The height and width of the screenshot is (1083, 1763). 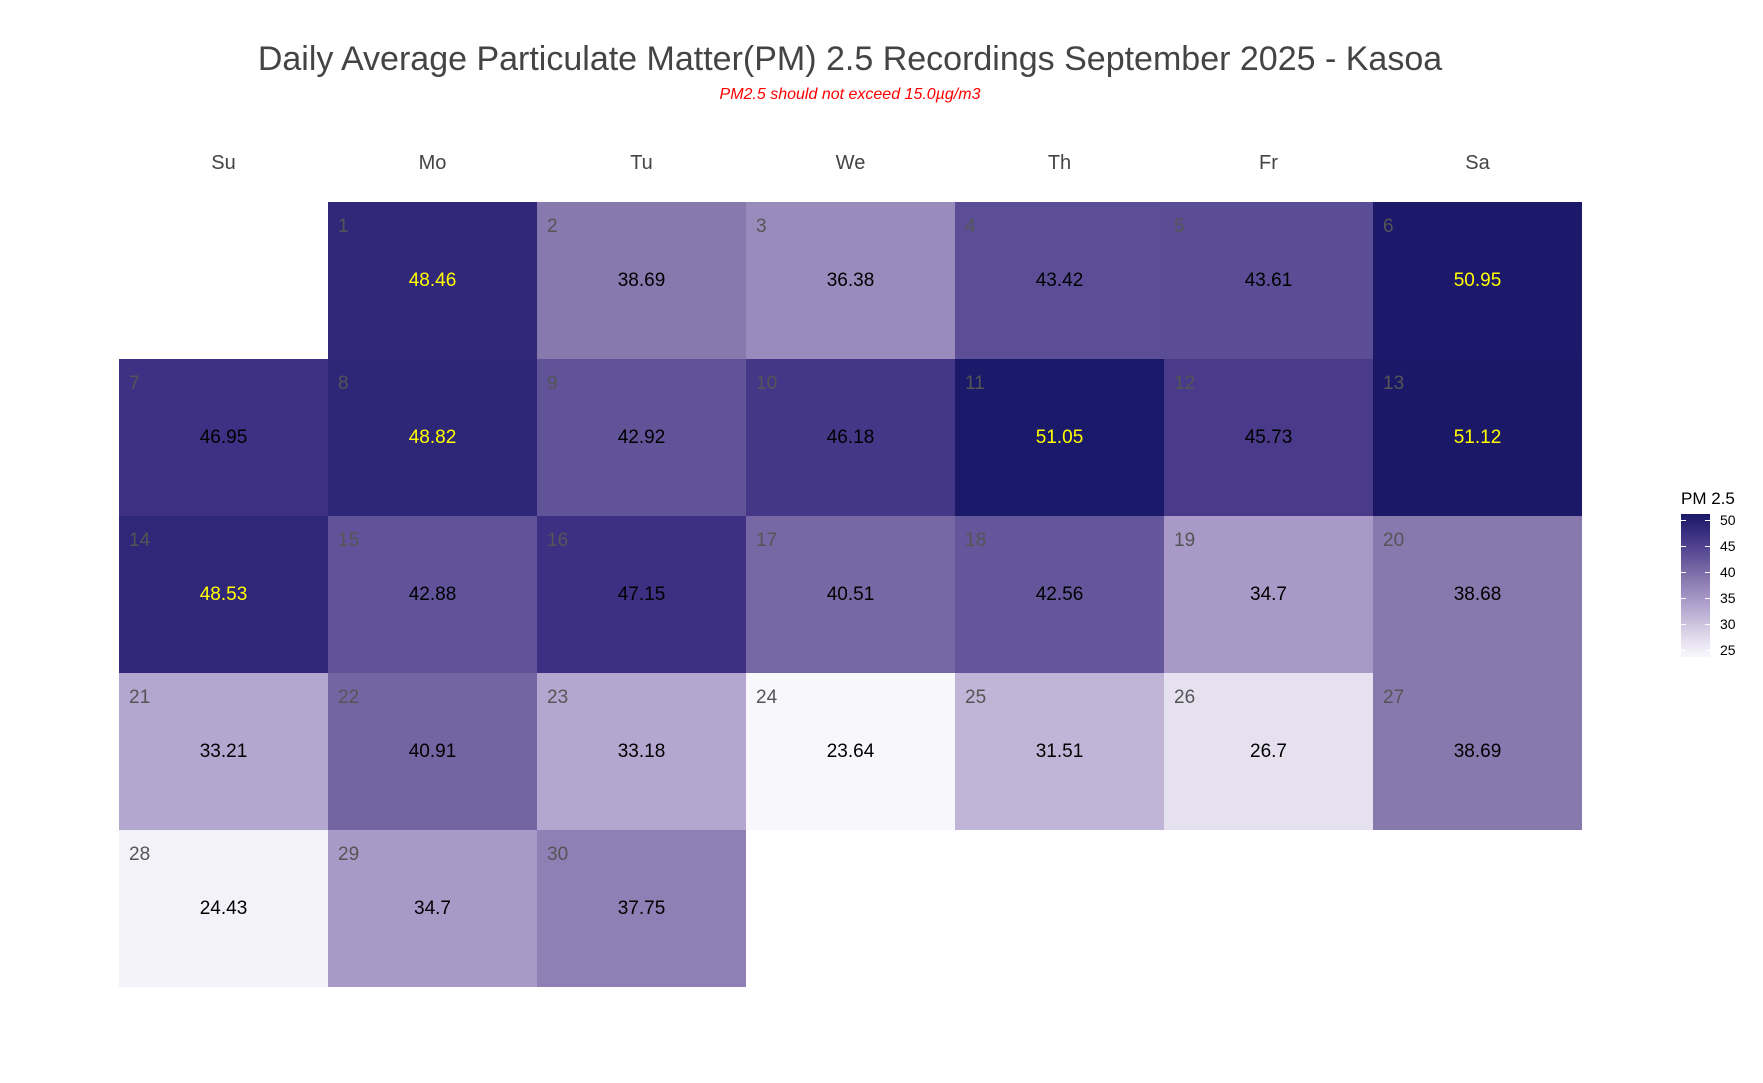 I want to click on day-number: 28, so click(x=140, y=854).